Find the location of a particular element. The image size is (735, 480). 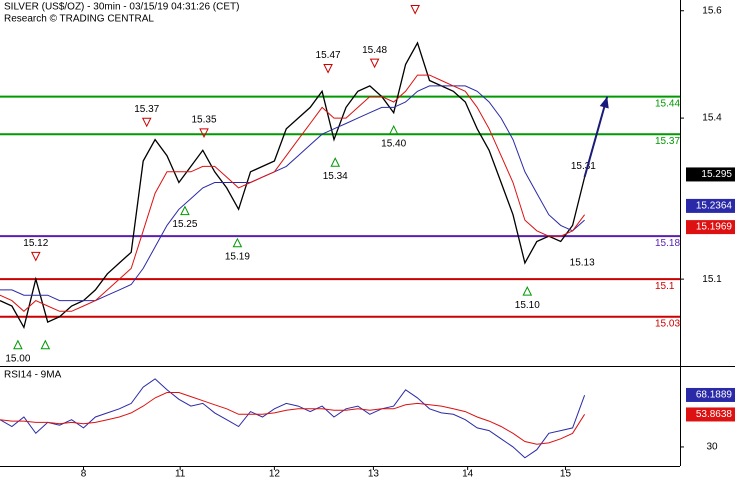

level-label: 15.44 is located at coordinates (667, 103).